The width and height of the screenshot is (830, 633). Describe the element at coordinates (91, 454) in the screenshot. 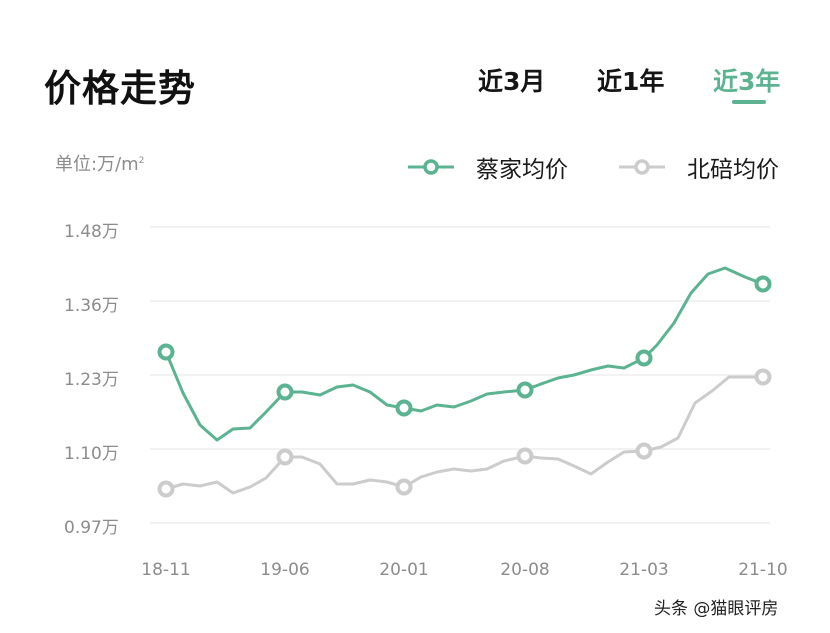

I see `y-tick-label: 1.10万` at that location.